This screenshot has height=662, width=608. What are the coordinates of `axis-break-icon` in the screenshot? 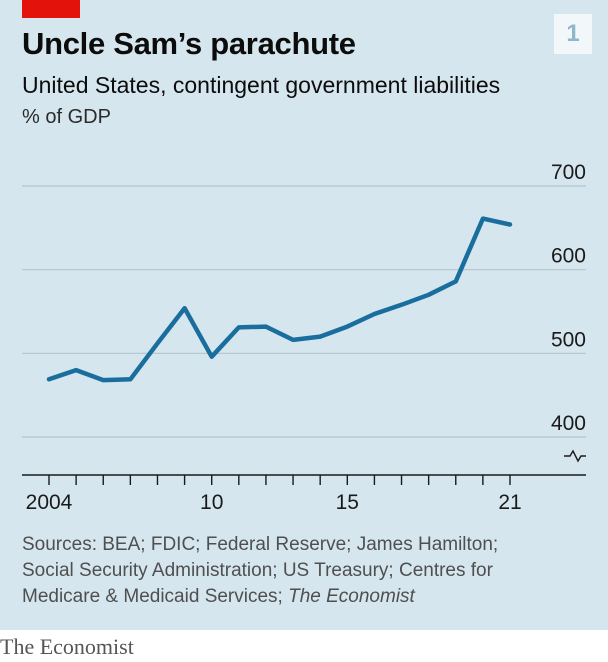 It's located at (575, 456).